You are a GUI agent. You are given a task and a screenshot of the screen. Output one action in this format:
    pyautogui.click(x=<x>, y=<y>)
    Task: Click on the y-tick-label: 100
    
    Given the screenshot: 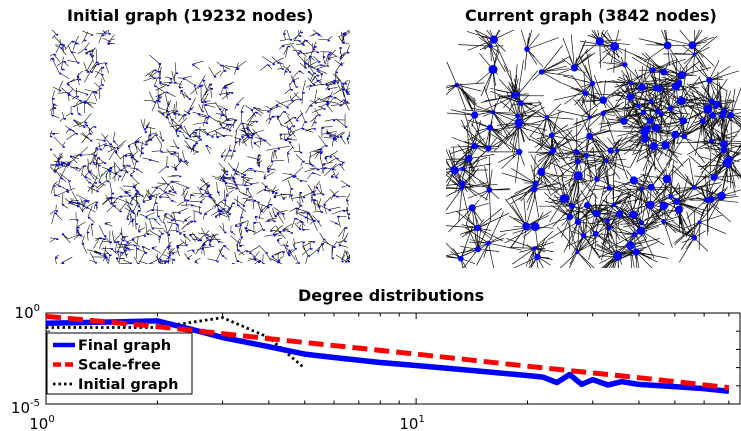 What is the action you would take?
    pyautogui.click(x=27, y=312)
    